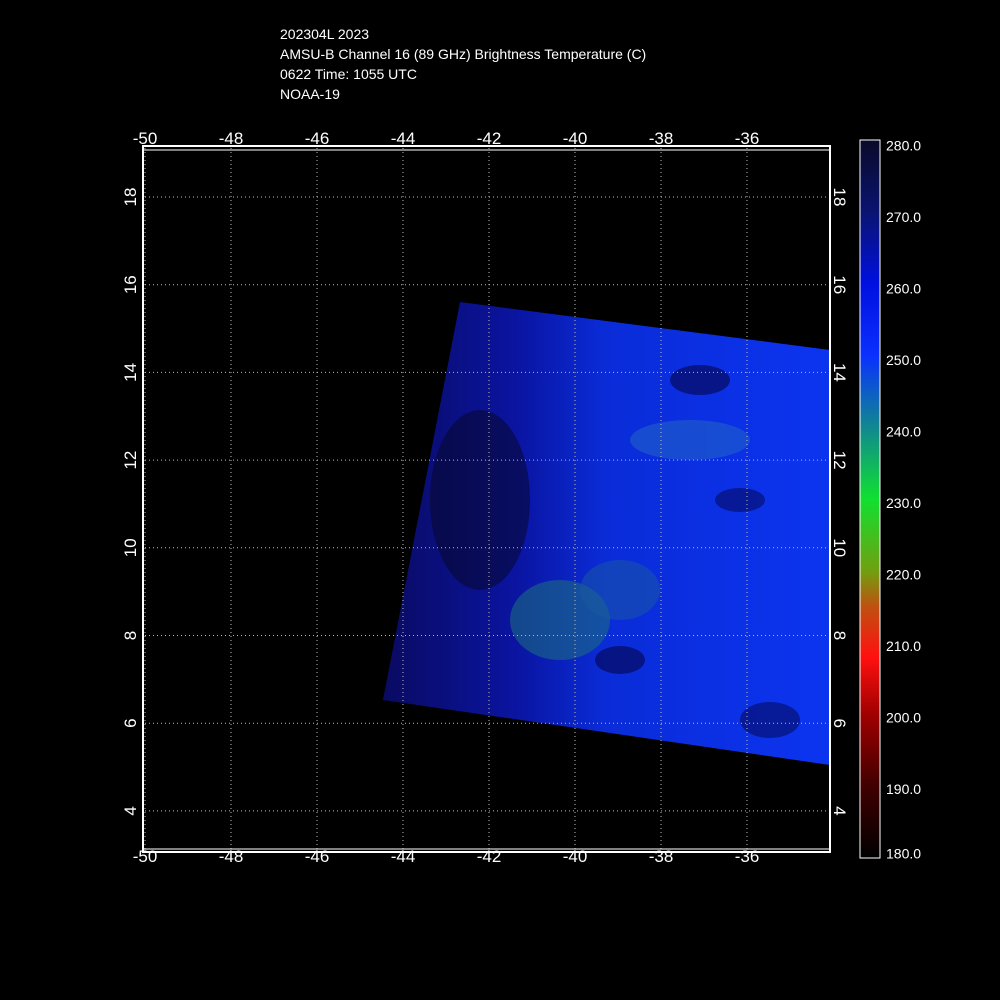  What do you see at coordinates (903, 854) in the screenshot?
I see `colorbar-label: 180.0` at bounding box center [903, 854].